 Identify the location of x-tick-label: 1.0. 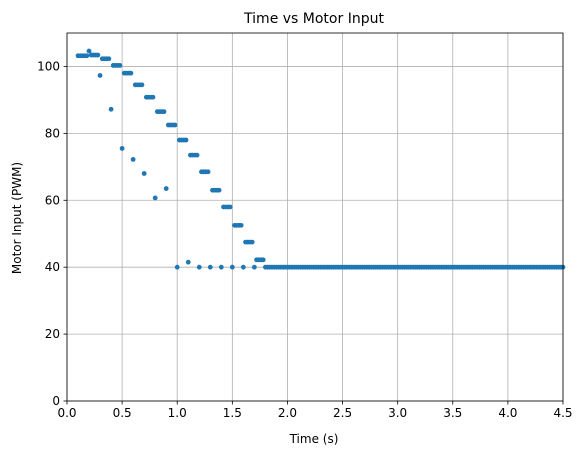
(177, 413).